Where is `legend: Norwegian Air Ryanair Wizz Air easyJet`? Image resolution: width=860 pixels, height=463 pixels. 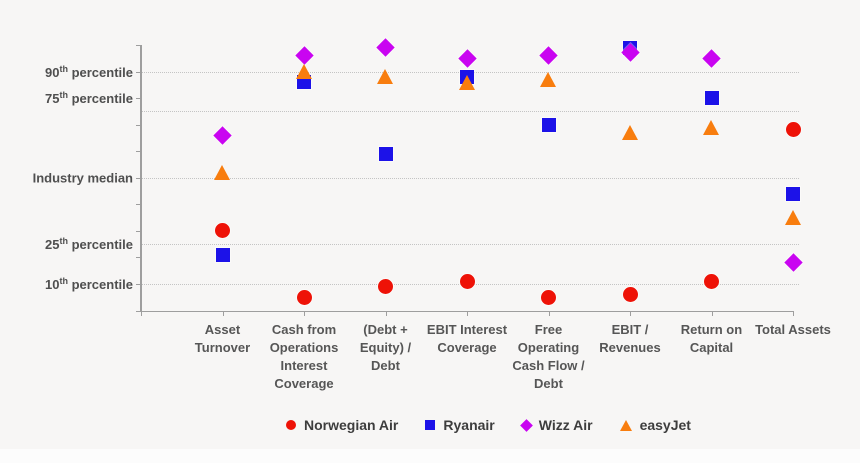
legend: Norwegian Air Ryanair Wizz Air easyJet is located at coordinates (488, 425).